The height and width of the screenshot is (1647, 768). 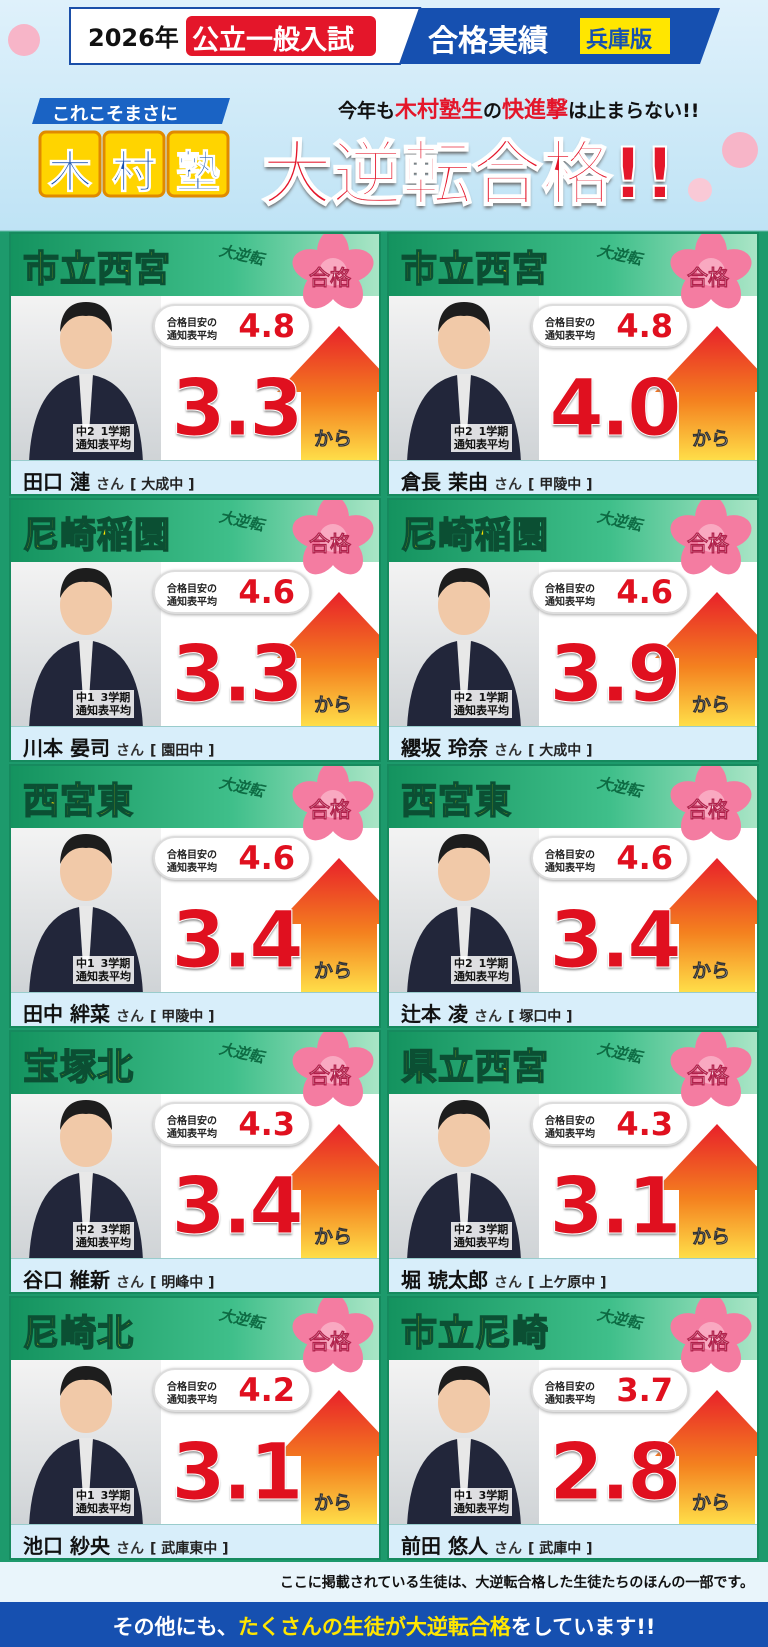 What do you see at coordinates (70, 173) in the screenshot?
I see `school-char: 木` at bounding box center [70, 173].